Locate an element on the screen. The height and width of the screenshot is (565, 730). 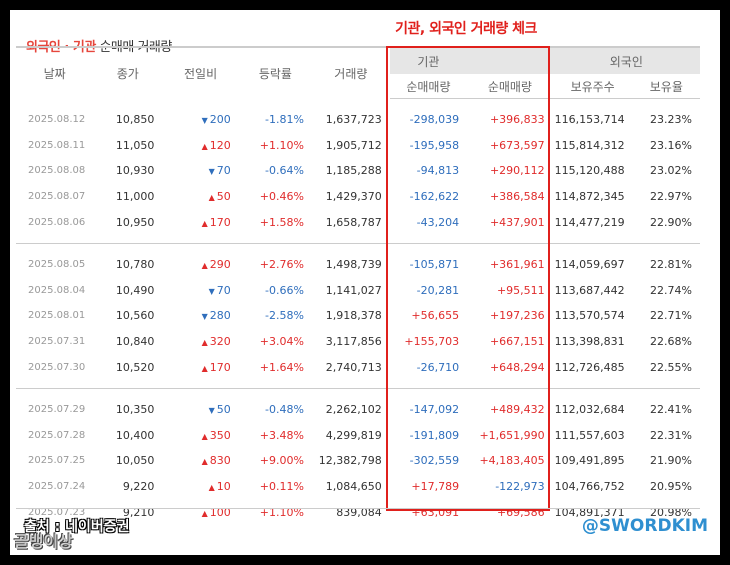
col-date: 날짜 is located at coordinates (55, 72).